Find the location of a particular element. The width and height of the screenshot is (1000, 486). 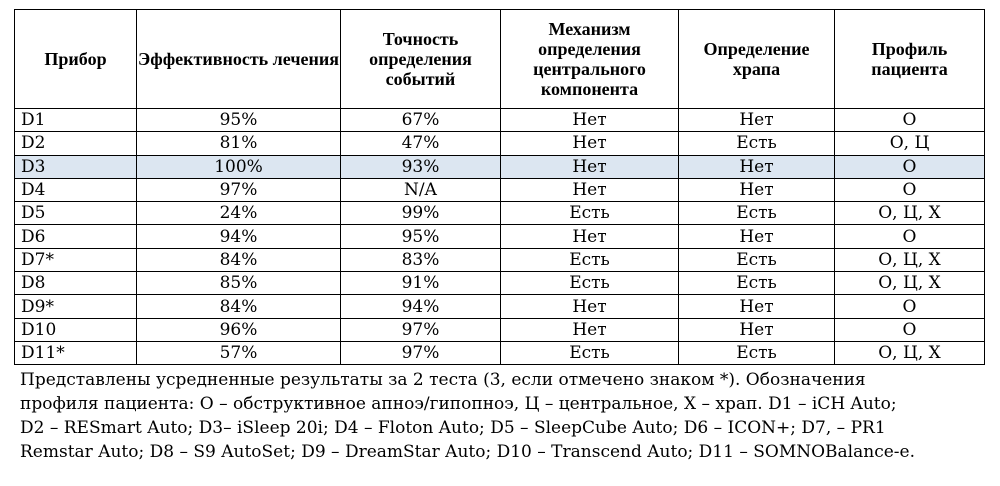

table-row: D2 81% 47% Нет Есть О, Ц is located at coordinates (499, 143).